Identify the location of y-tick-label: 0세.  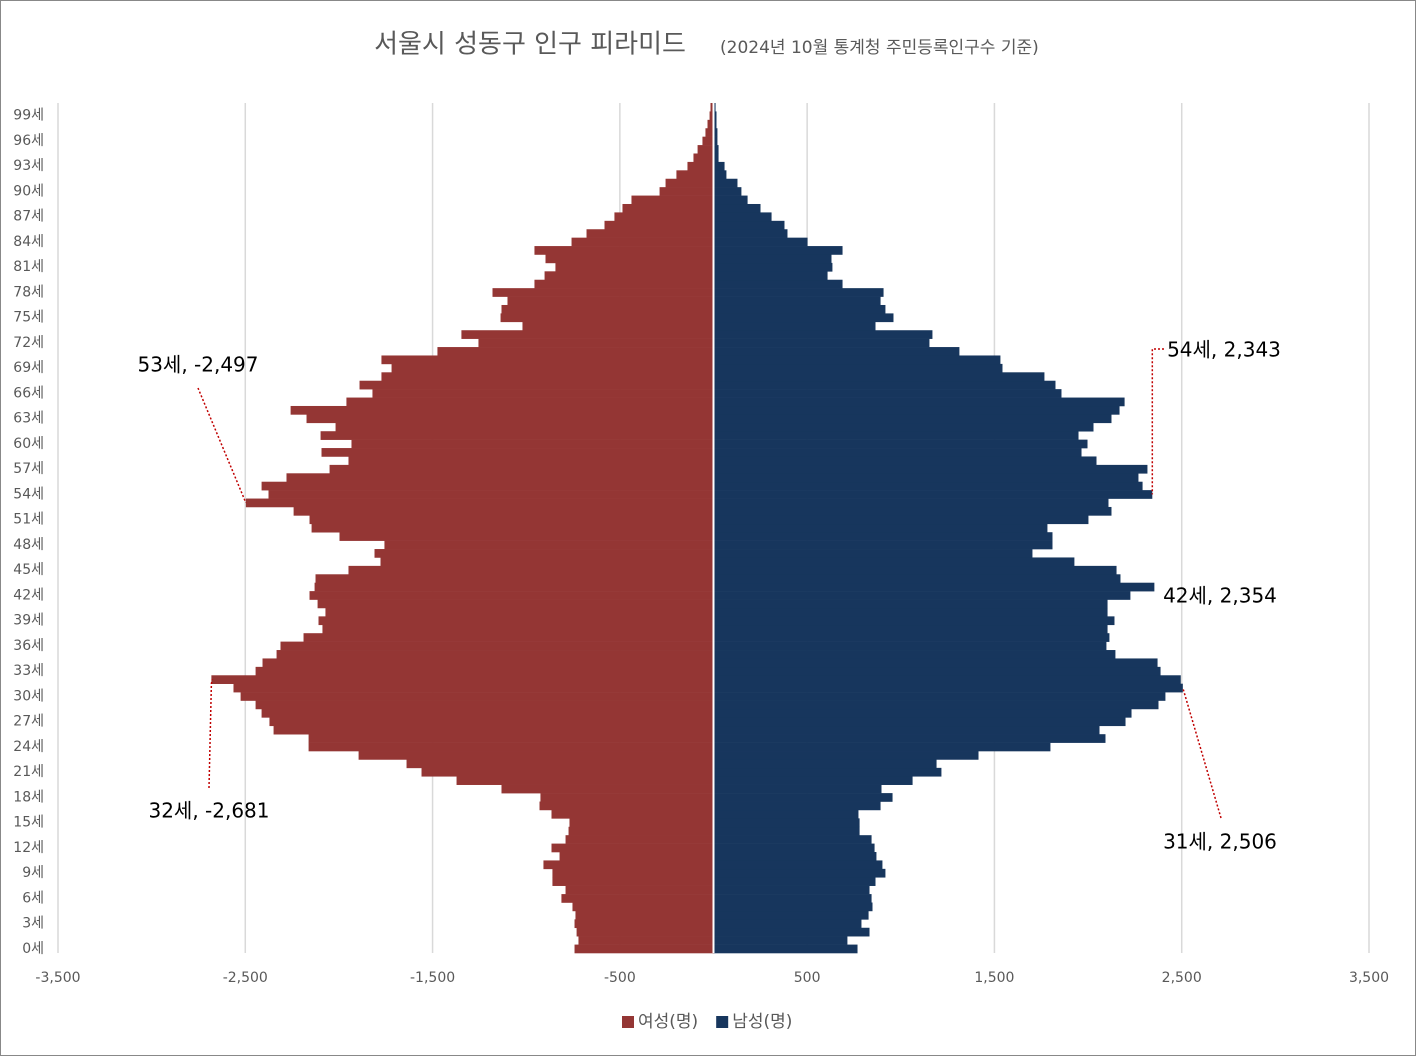
(33, 949).